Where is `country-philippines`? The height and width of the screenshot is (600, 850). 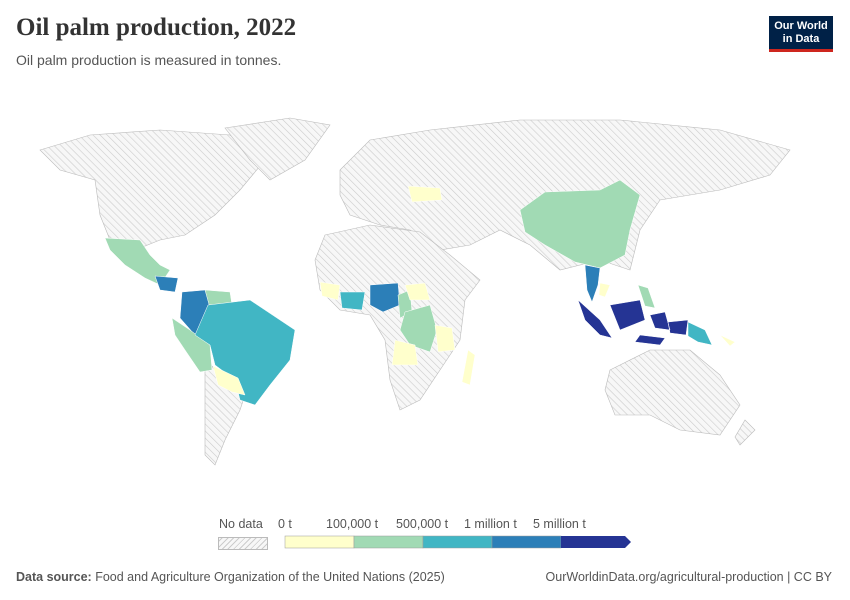 country-philippines is located at coordinates (646, 296).